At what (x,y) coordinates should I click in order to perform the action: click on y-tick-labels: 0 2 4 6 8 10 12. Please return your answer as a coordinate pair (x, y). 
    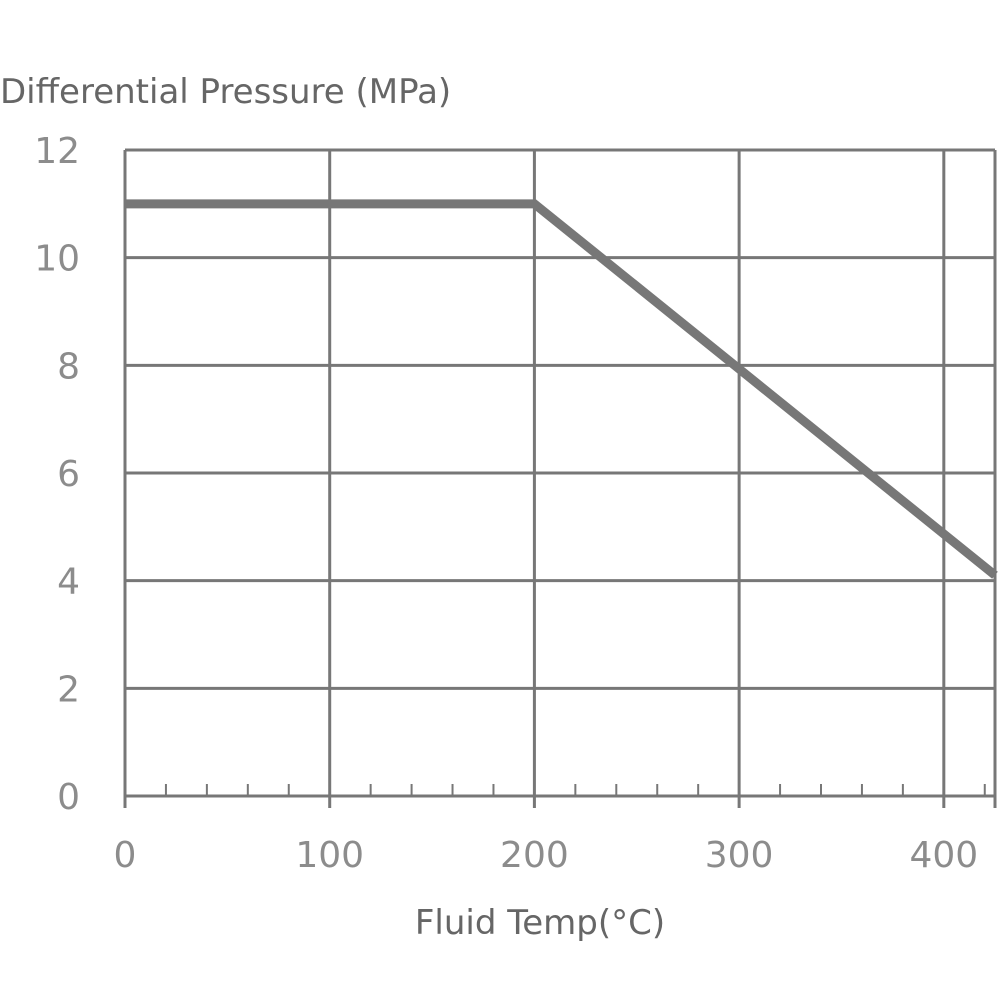
    Looking at the image, I should click on (57, 474).